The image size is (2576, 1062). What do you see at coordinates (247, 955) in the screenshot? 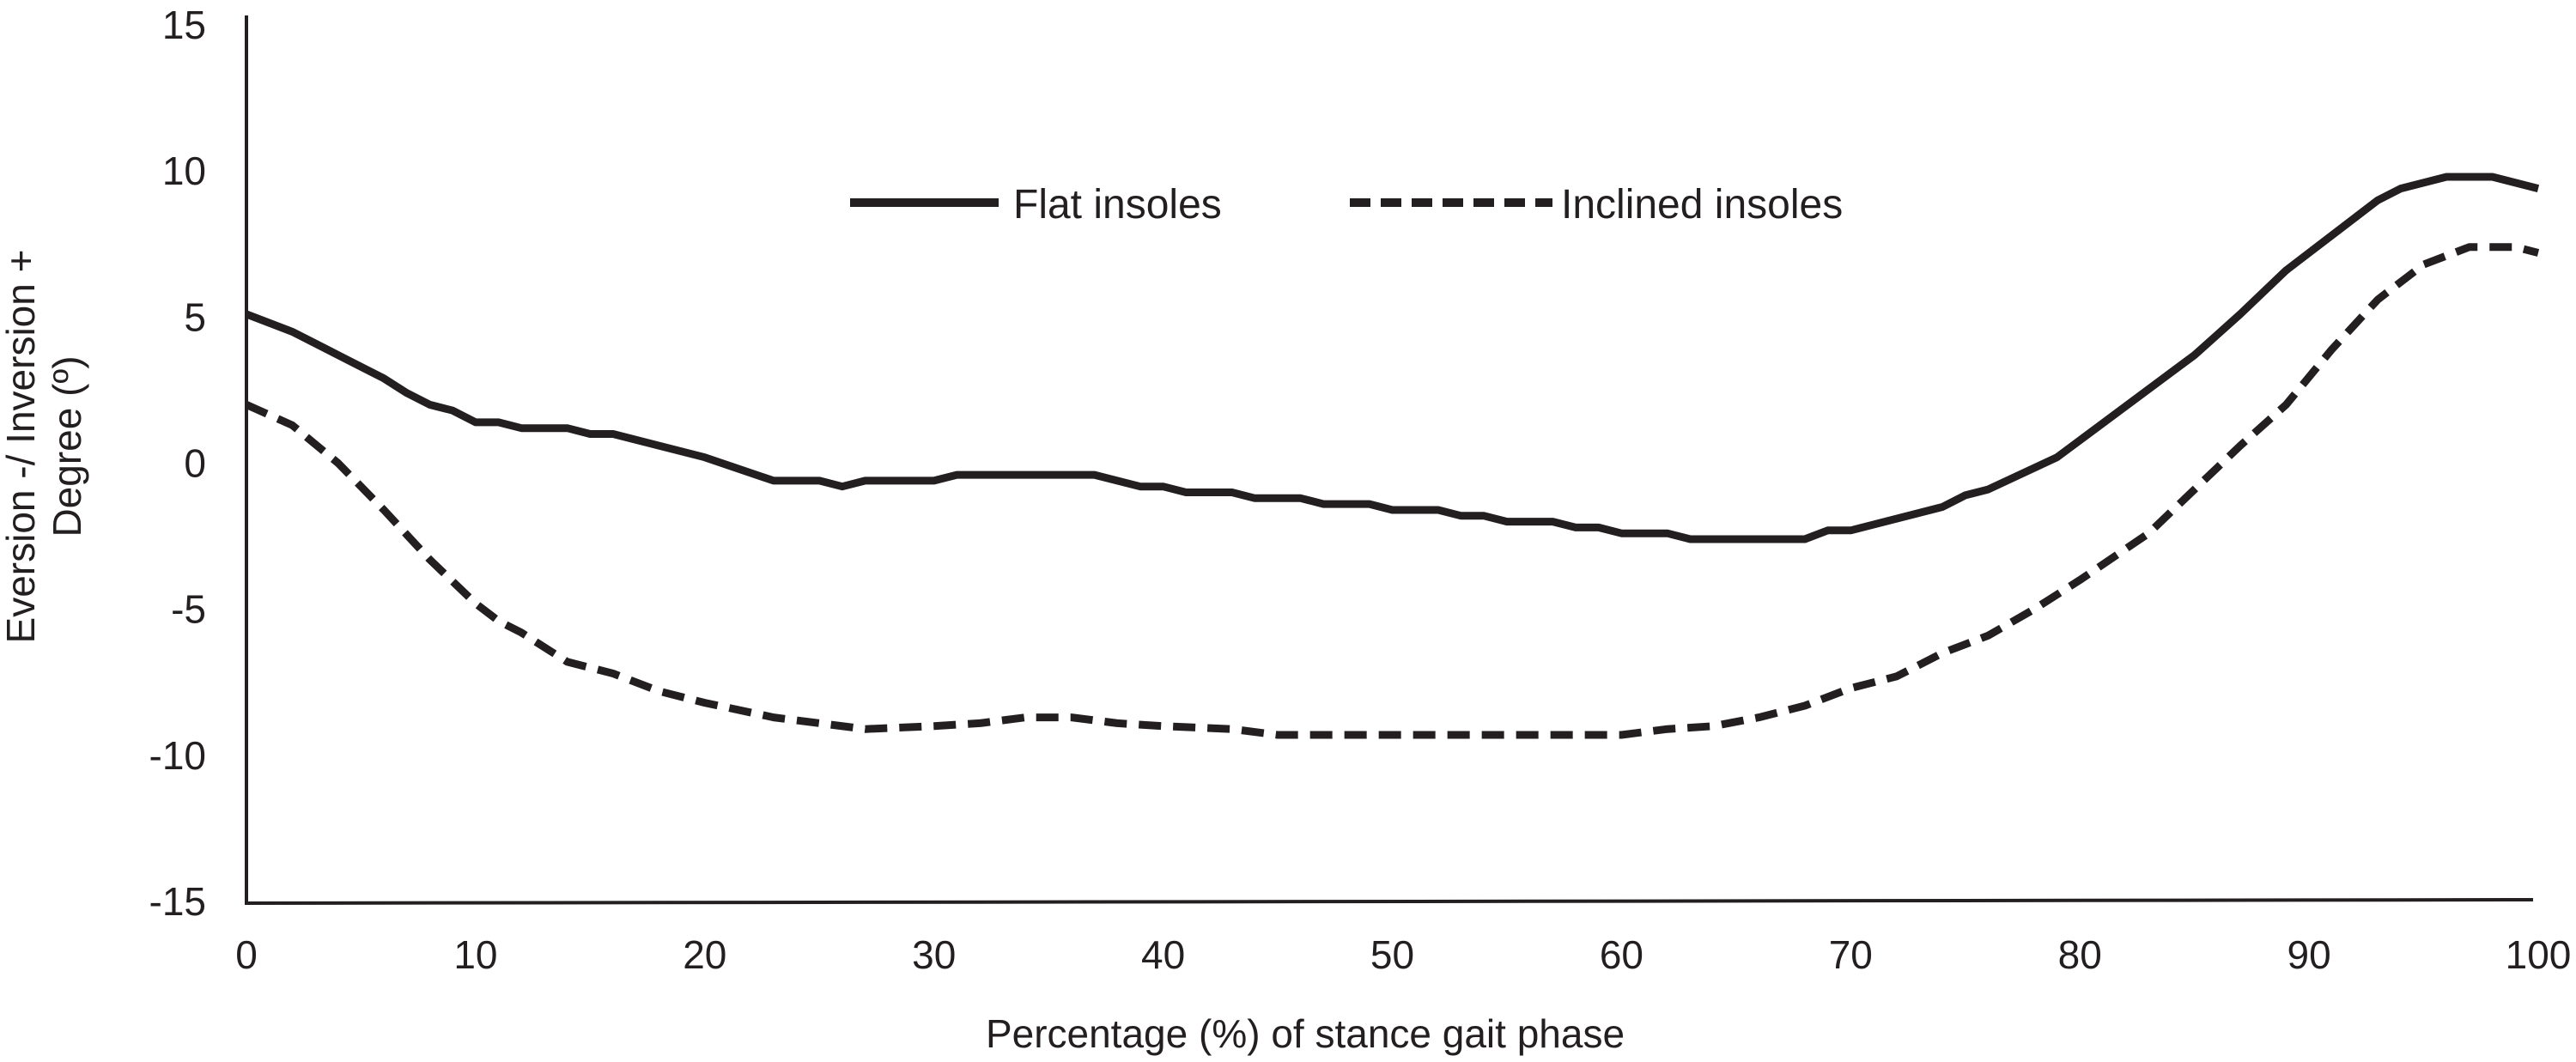
I see `x-tick-label: 0` at bounding box center [247, 955].